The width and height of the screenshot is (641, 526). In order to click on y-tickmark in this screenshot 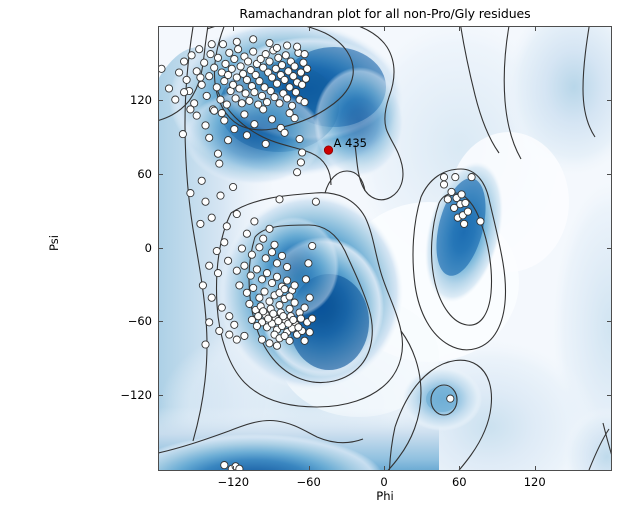, I will do `click(161, 174)`.